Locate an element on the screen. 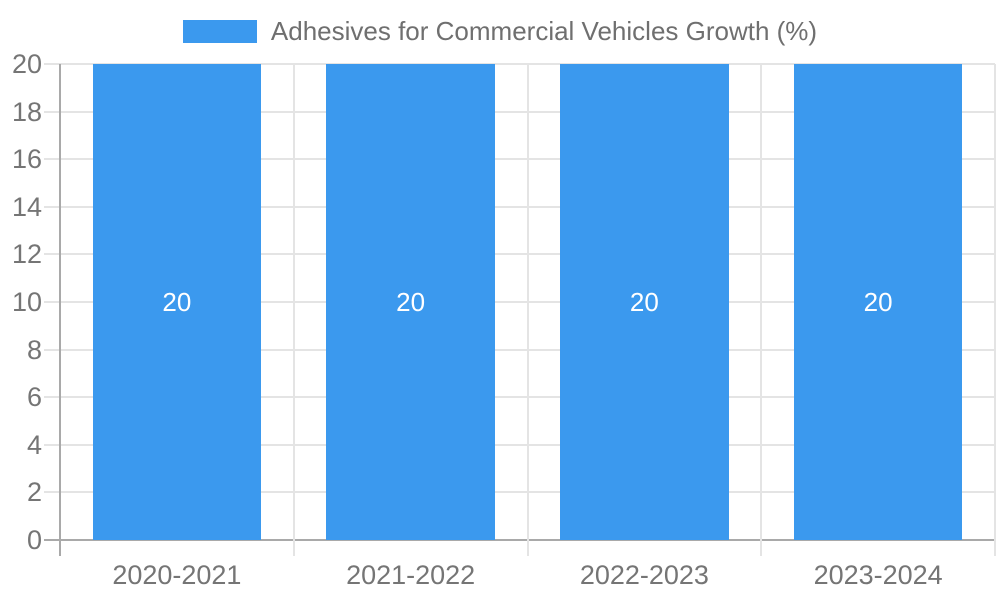 The height and width of the screenshot is (600, 1000). y-tick-label: 14 is located at coordinates (26, 206).